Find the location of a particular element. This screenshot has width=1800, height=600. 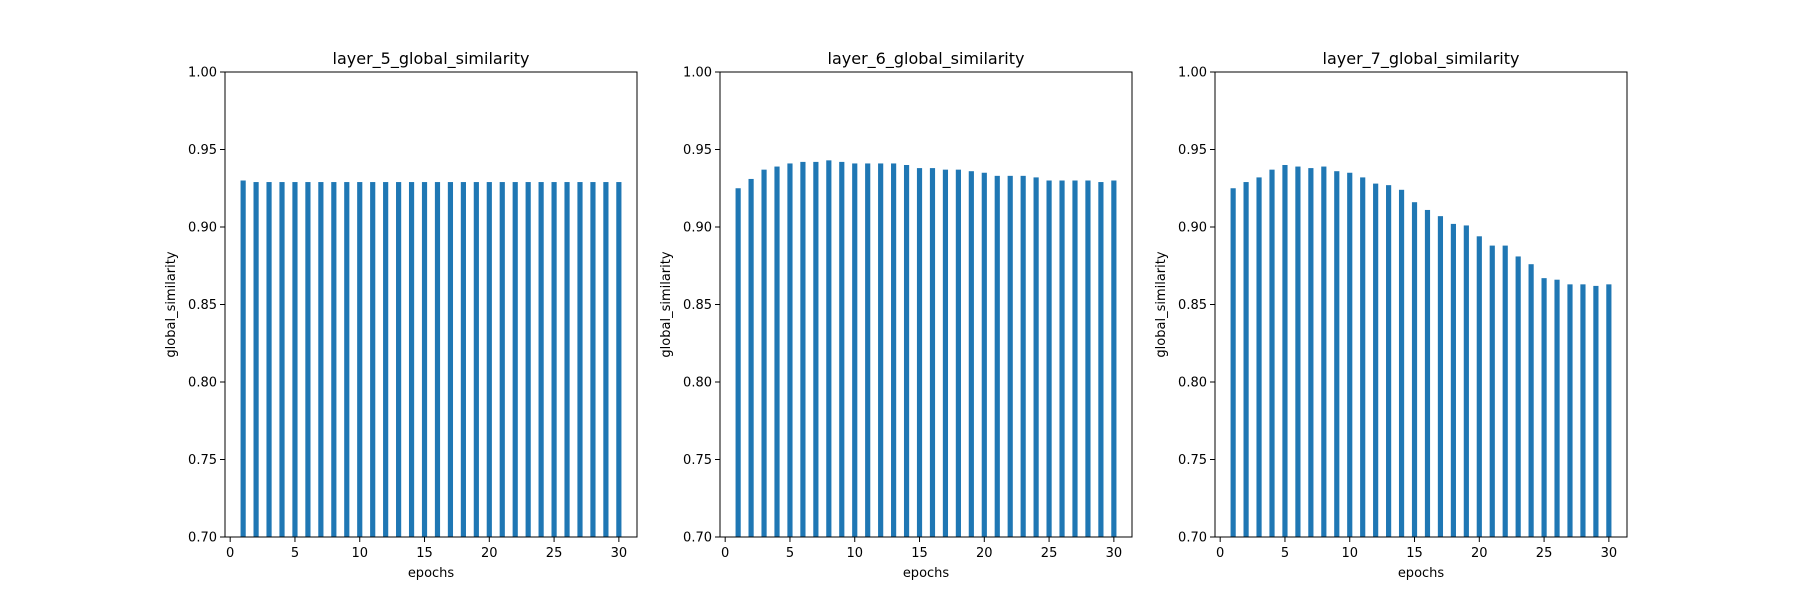

chart-title: layer_7_global_similarity is located at coordinates (1421, 59).